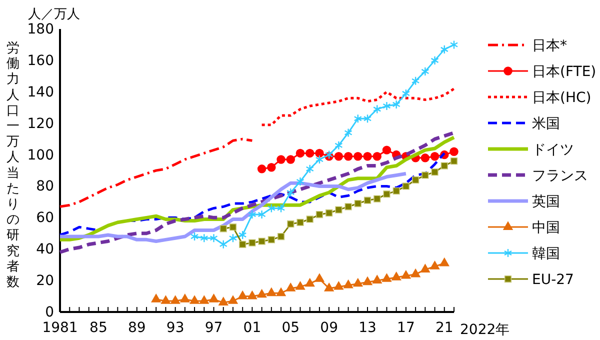  I want to click on y-tick-label: 160, so click(40, 60).